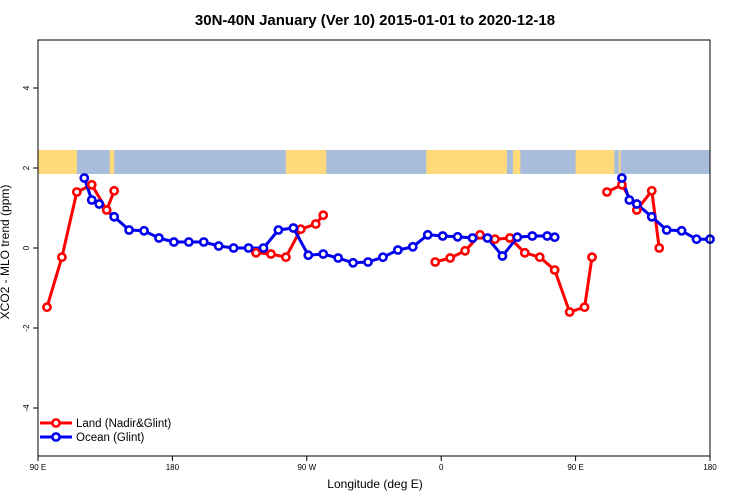 Image resolution: width=750 pixels, height=500 pixels. I want to click on legend: Land (Nadir&Glint) Ocean (Glint), so click(105, 431).